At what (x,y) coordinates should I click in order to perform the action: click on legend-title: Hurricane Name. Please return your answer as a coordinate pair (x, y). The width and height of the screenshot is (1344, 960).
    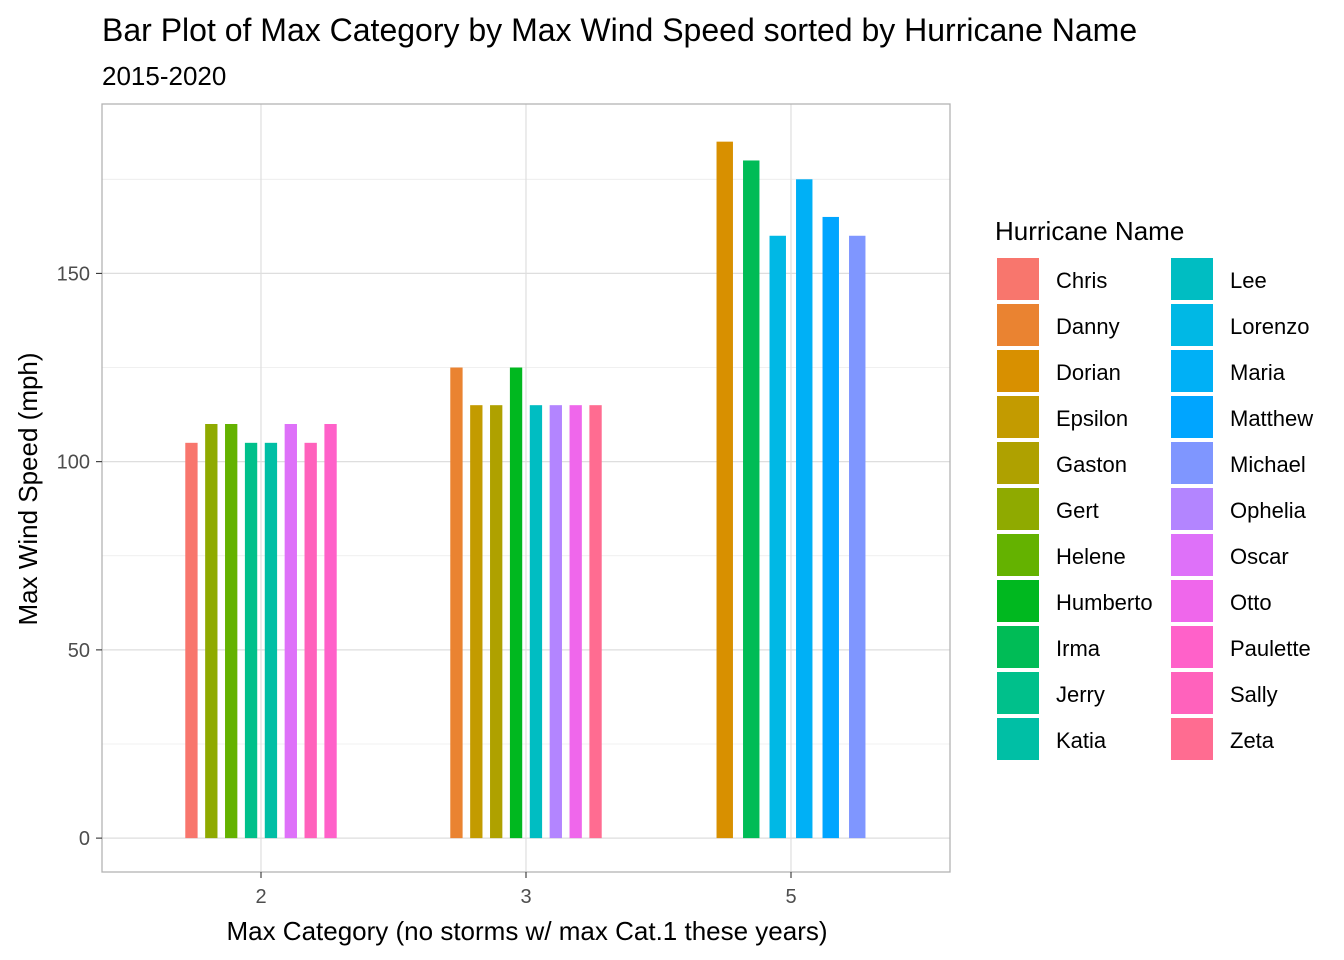
    Looking at the image, I should click on (1089, 231).